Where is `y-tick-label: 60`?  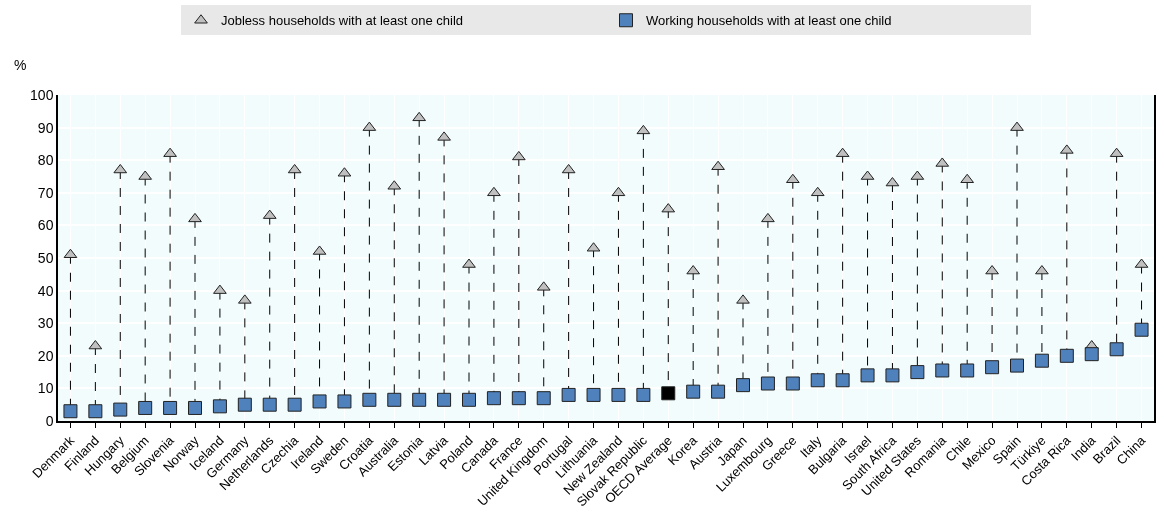
y-tick-label: 60 is located at coordinates (45, 225).